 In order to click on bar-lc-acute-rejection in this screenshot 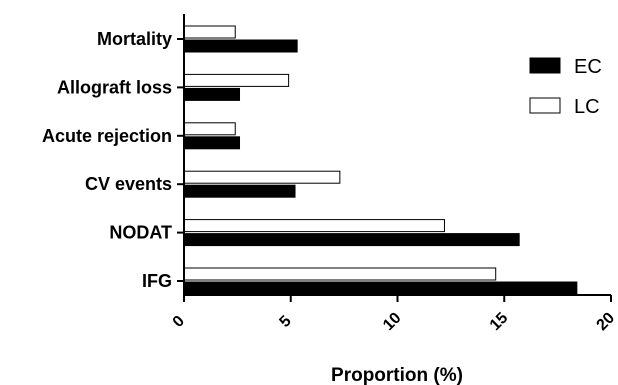, I will do `click(209, 129)`.